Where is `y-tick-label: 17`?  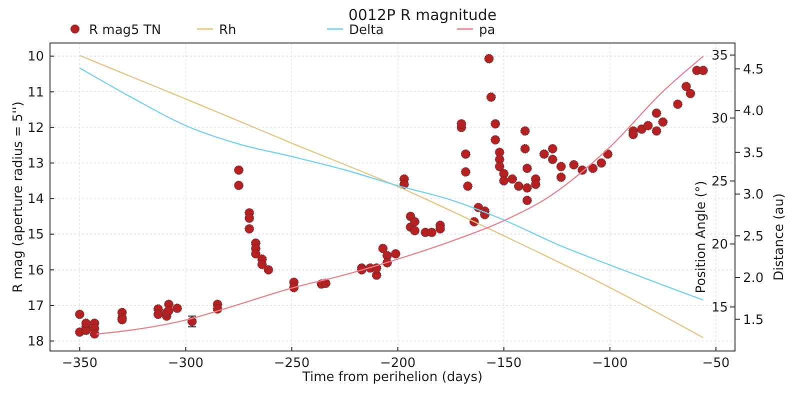 y-tick-label: 17 is located at coordinates (35, 306).